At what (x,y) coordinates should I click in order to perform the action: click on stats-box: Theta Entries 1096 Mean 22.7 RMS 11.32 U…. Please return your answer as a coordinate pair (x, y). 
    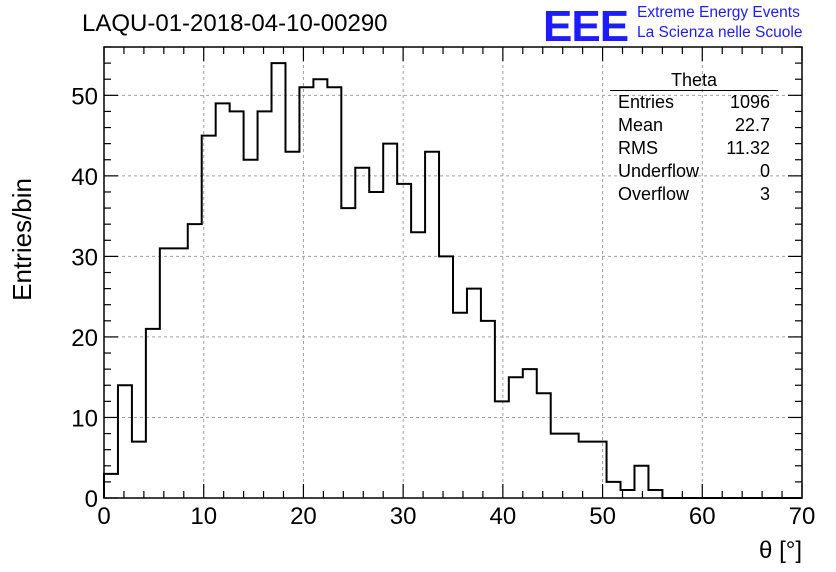
    Looking at the image, I should click on (694, 138).